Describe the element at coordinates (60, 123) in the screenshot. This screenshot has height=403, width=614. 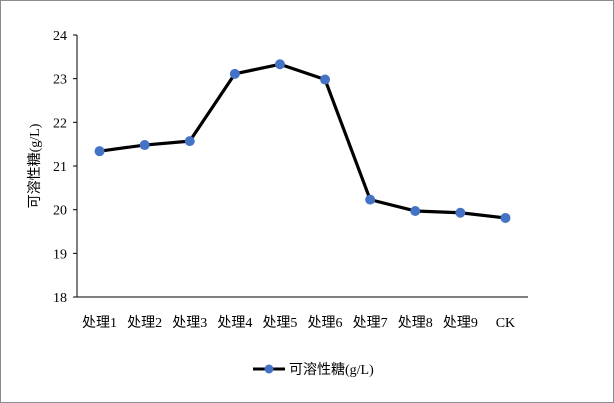
I see `y-tick-label: 22` at that location.